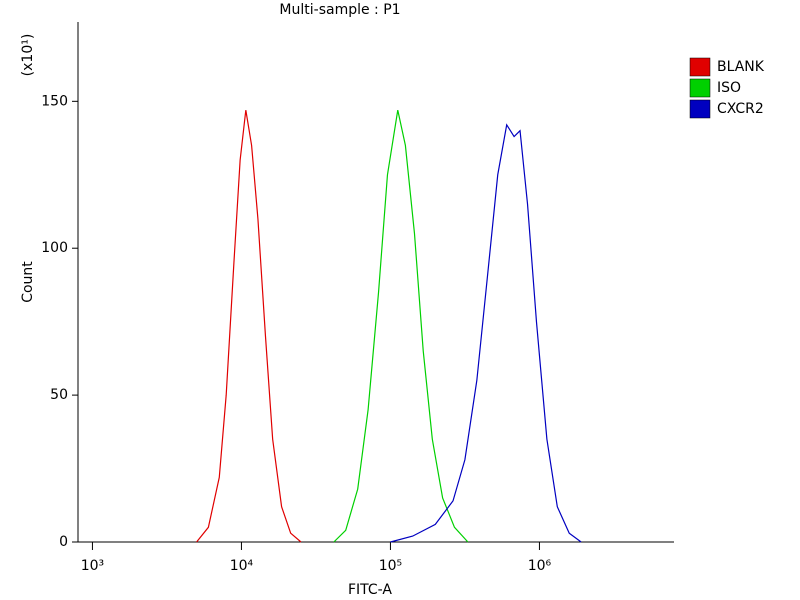 This screenshot has height=600, width=800. What do you see at coordinates (740, 109) in the screenshot?
I see `legend-label: CXCR2` at bounding box center [740, 109].